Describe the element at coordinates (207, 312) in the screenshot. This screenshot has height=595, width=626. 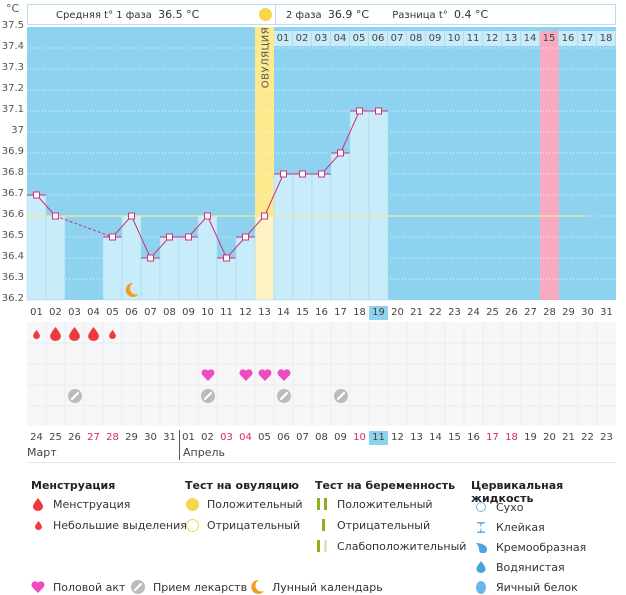
I see `cycle-day-label: 10` at that location.